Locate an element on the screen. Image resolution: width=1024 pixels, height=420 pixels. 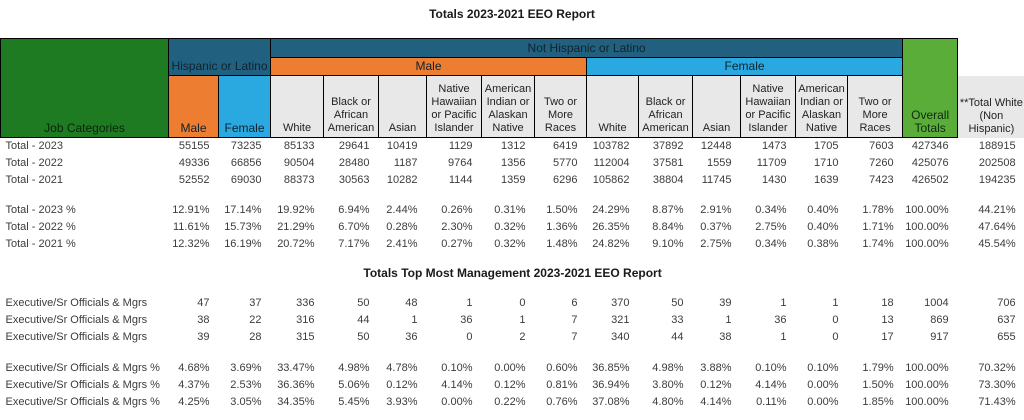
row-label: Total - 2021 is located at coordinates (34, 180).